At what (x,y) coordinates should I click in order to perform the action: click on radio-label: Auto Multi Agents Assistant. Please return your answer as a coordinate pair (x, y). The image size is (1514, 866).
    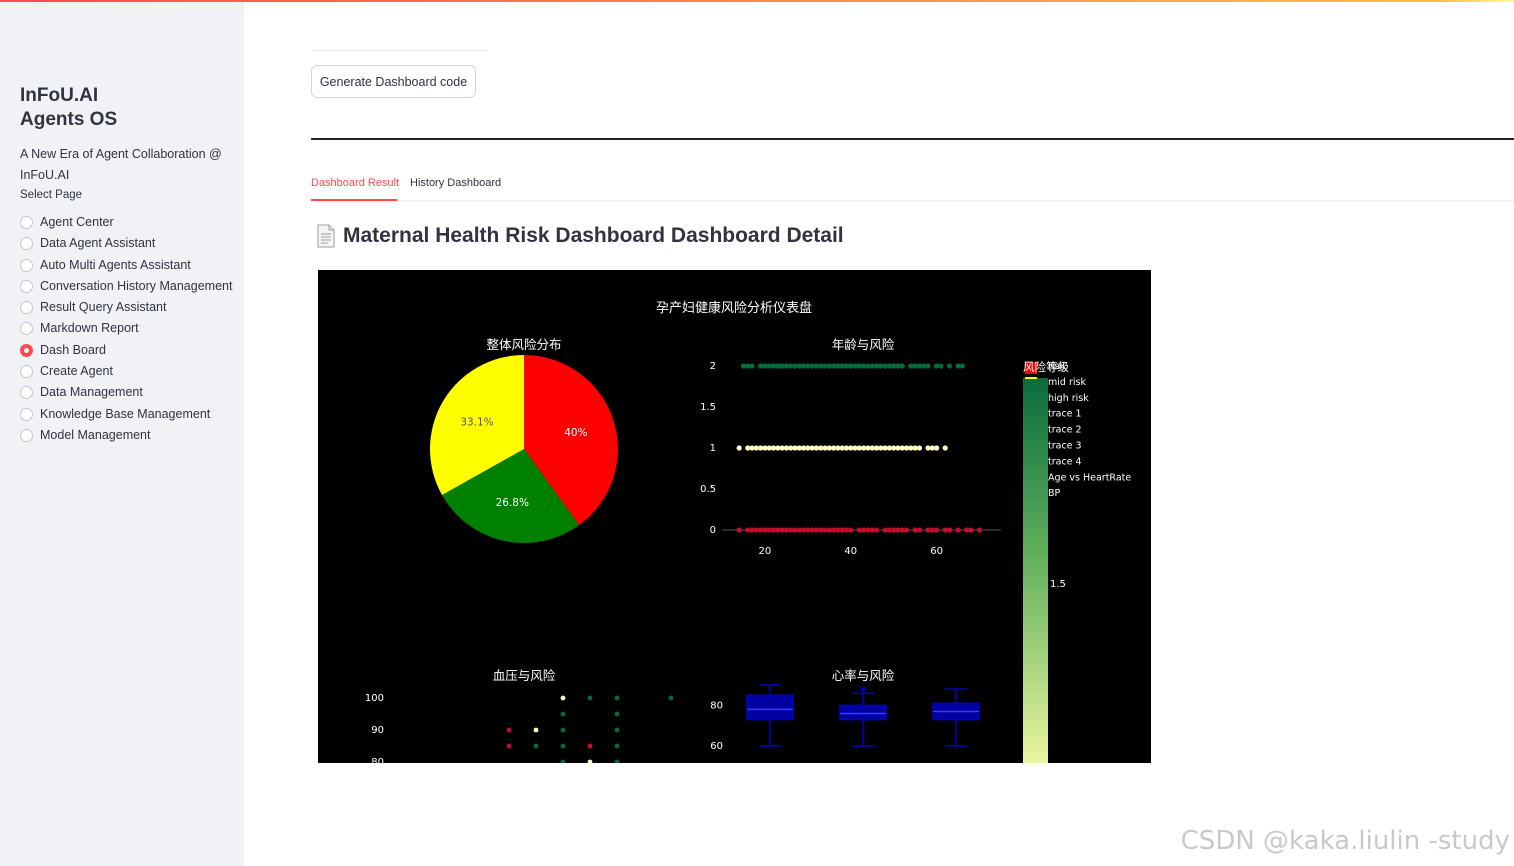
    Looking at the image, I should click on (115, 264).